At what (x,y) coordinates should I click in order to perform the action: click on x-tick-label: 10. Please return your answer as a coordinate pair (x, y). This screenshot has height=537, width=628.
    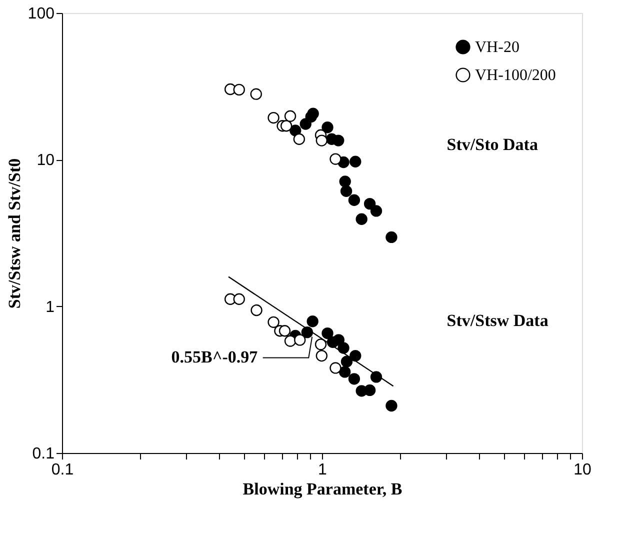
    Looking at the image, I should click on (583, 470).